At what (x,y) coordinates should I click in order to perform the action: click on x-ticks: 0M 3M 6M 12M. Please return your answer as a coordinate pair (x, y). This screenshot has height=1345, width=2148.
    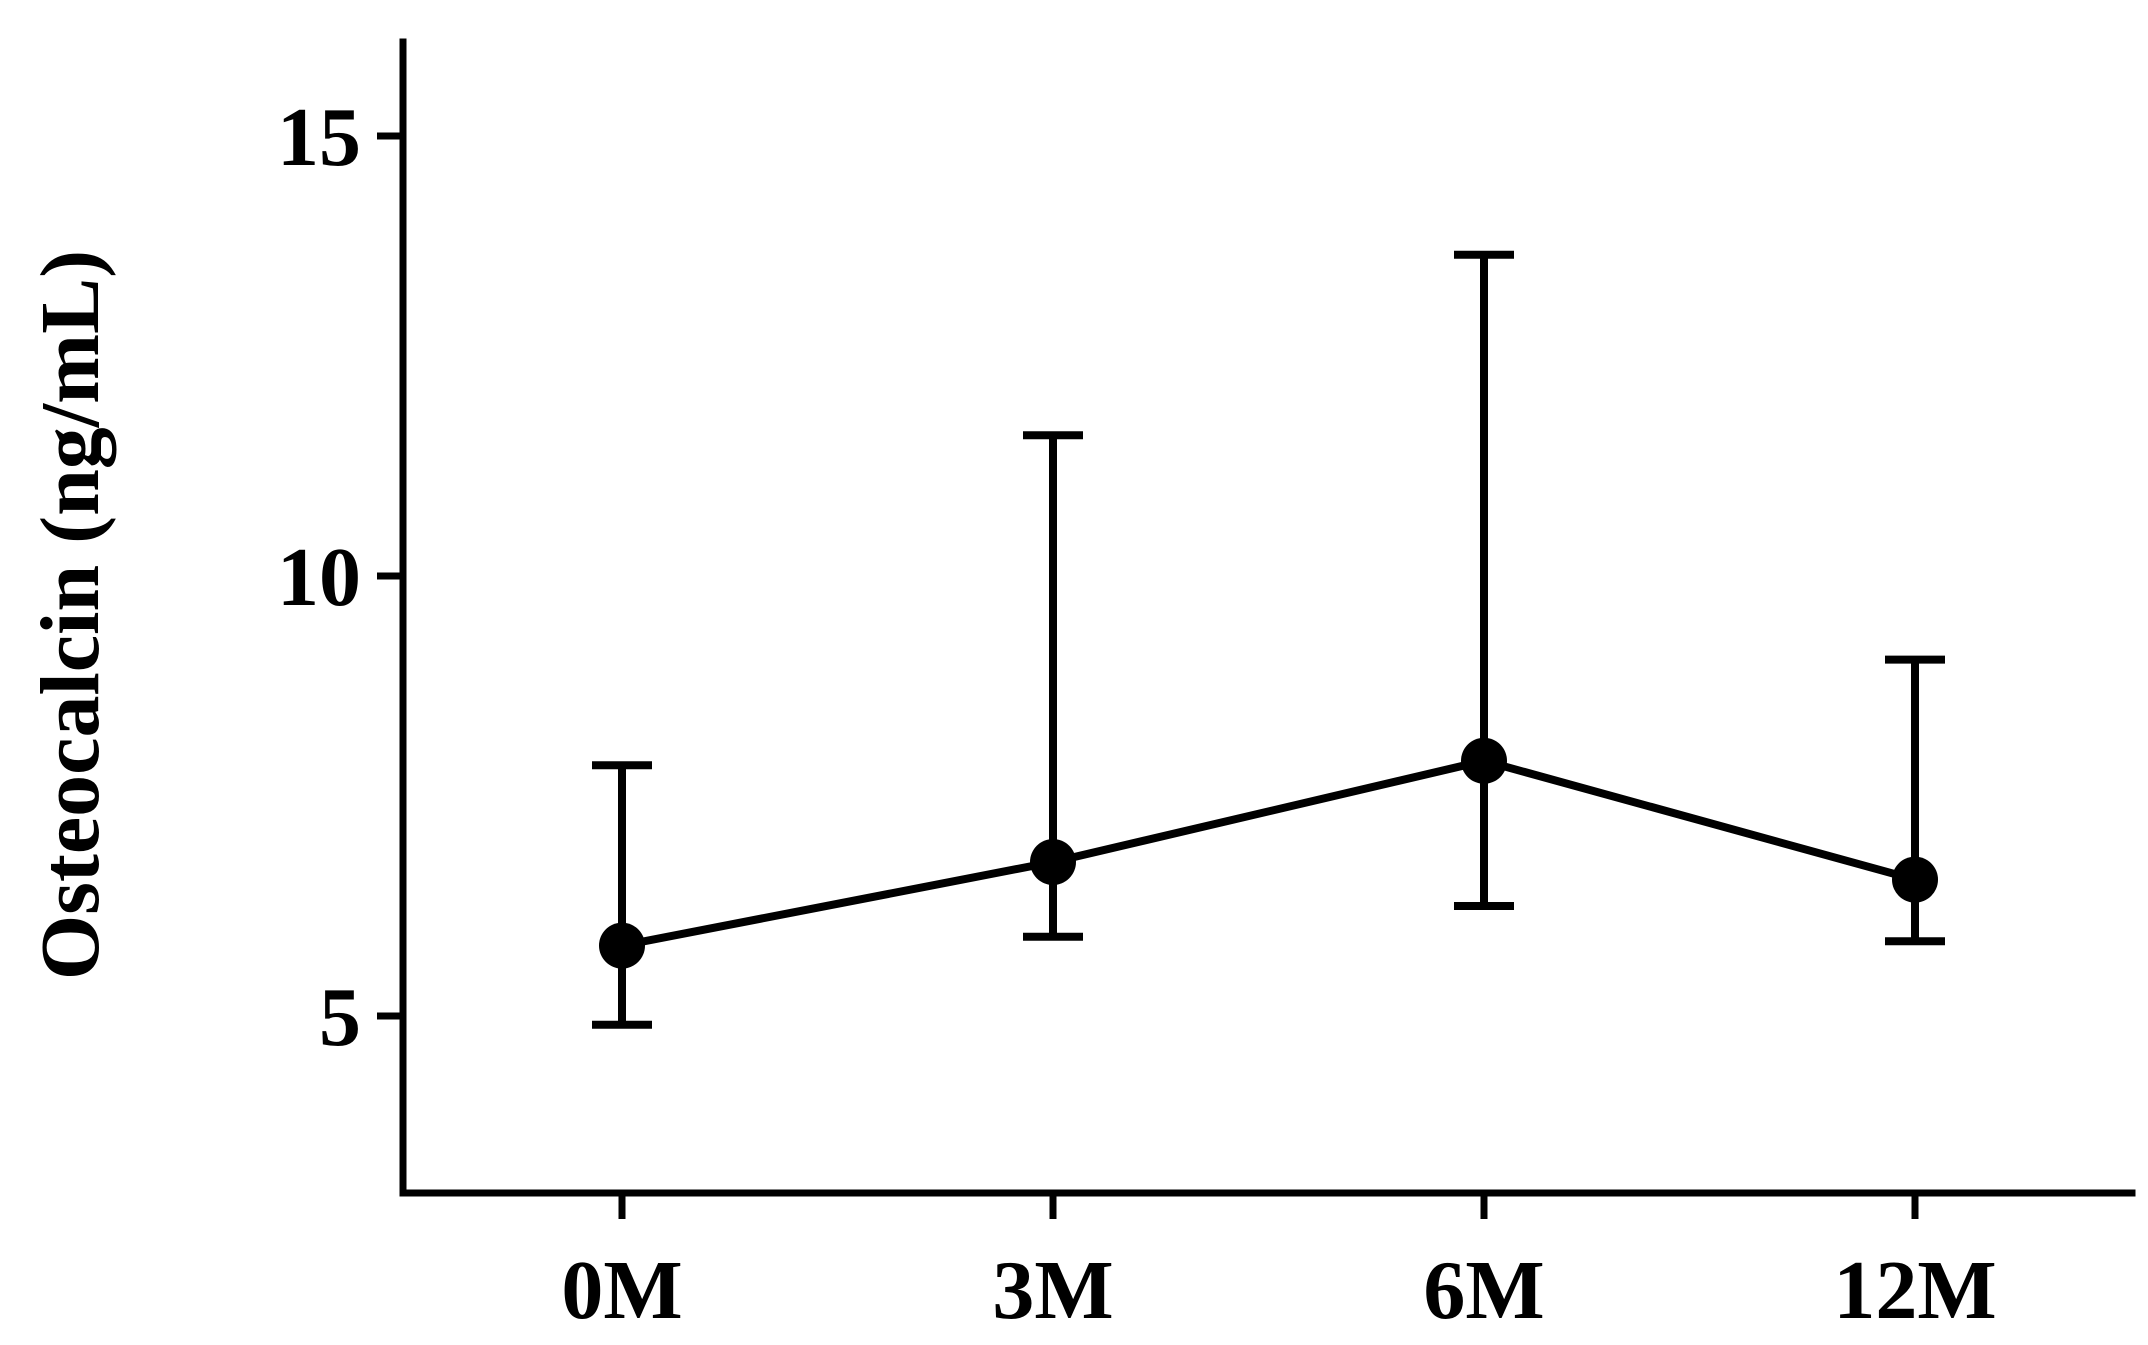
    Looking at the image, I should click on (1279, 1265).